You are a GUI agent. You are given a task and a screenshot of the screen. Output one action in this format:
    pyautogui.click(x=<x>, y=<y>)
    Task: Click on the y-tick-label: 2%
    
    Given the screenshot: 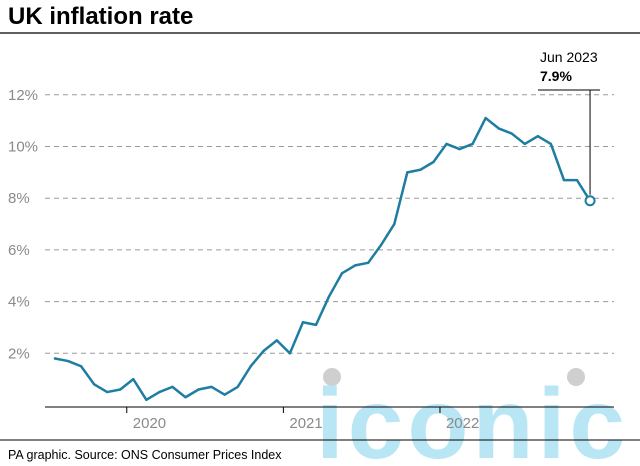 What is the action you would take?
    pyautogui.click(x=19, y=353)
    